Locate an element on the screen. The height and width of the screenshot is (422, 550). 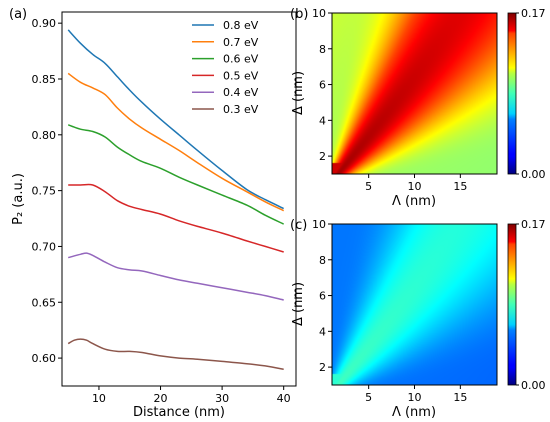
colorbar-label-b-top: 0.17 is located at coordinates (533, 13).